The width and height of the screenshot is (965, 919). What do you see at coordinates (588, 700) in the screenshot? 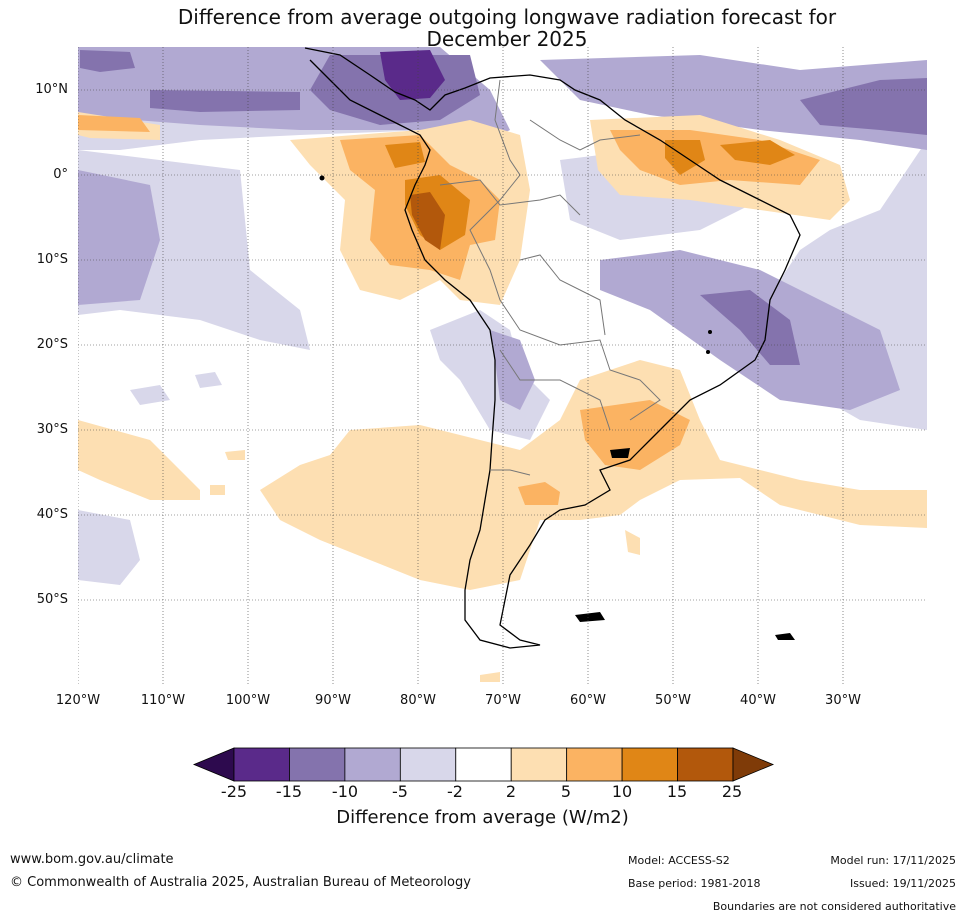
I see `lon-label-60w: 60°W` at bounding box center [588, 700].